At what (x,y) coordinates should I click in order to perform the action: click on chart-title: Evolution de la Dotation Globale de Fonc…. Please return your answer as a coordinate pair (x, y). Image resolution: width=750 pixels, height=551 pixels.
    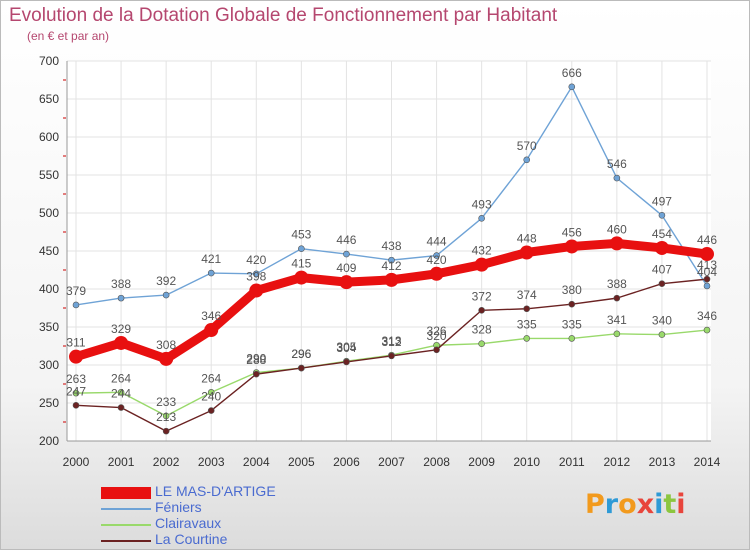
    Looking at the image, I should click on (283, 15).